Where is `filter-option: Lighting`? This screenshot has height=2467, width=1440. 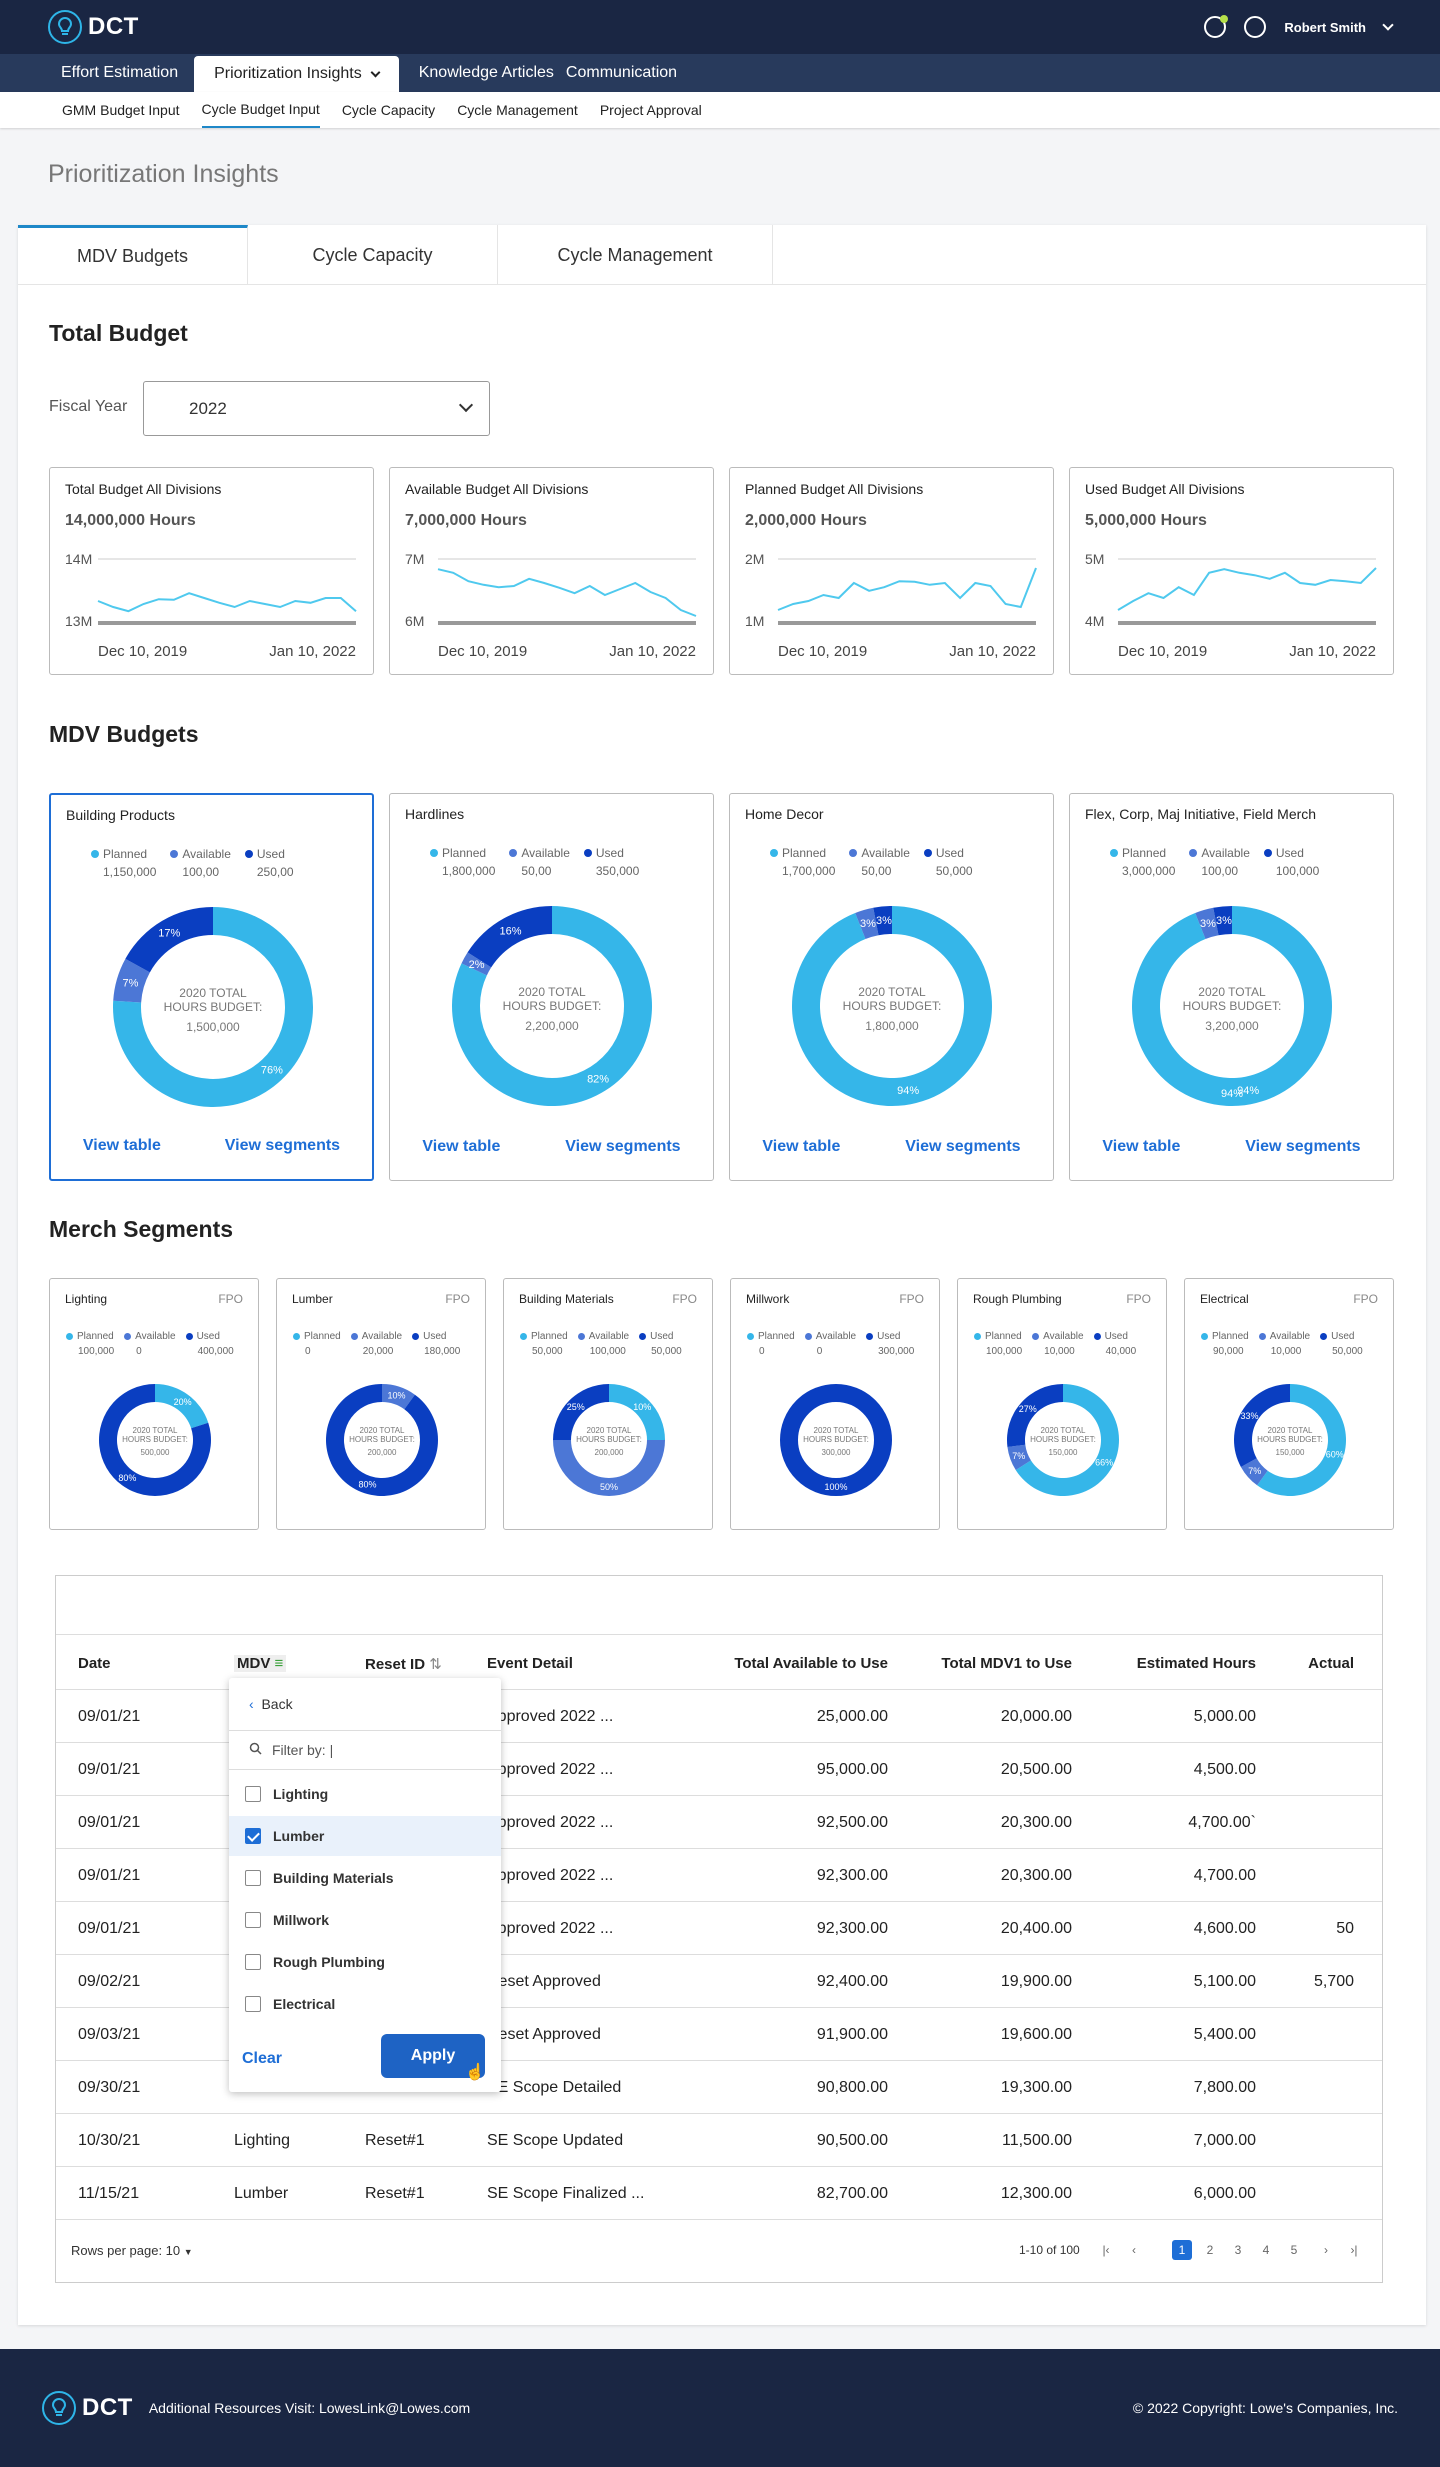 filter-option: Lighting is located at coordinates (365, 1794).